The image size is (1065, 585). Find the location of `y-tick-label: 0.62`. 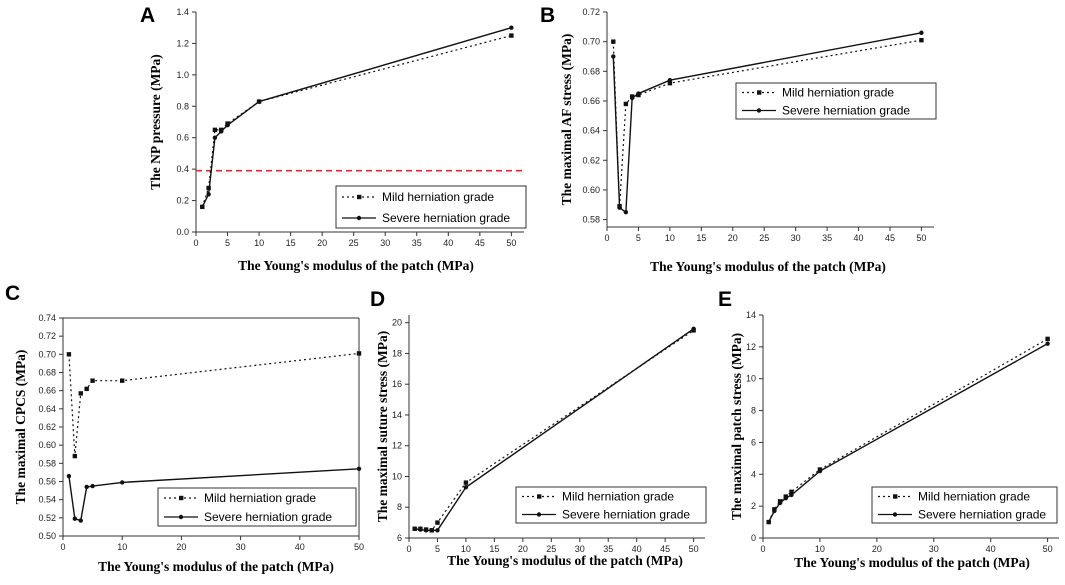

y-tick-label: 0.62 is located at coordinates (591, 160).